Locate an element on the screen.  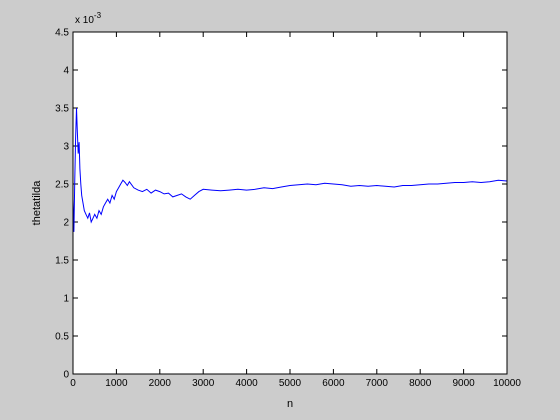
x-tick-label: 3000 is located at coordinates (203, 383).